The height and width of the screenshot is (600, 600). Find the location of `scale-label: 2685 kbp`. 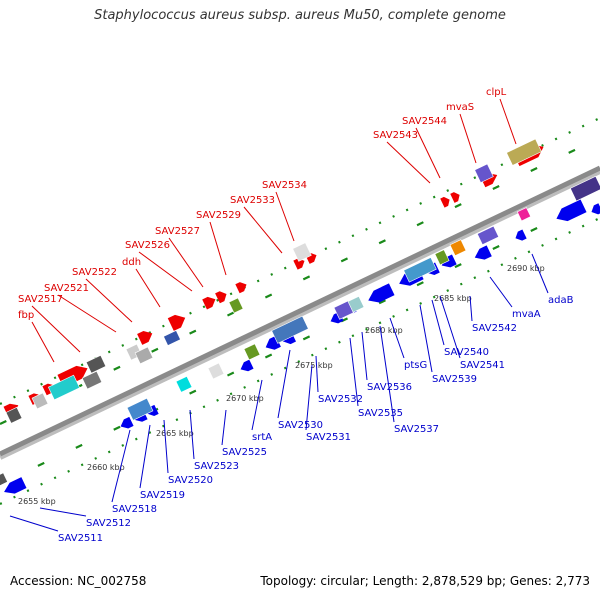

scale-label: 2685 kbp is located at coordinates (453, 298).